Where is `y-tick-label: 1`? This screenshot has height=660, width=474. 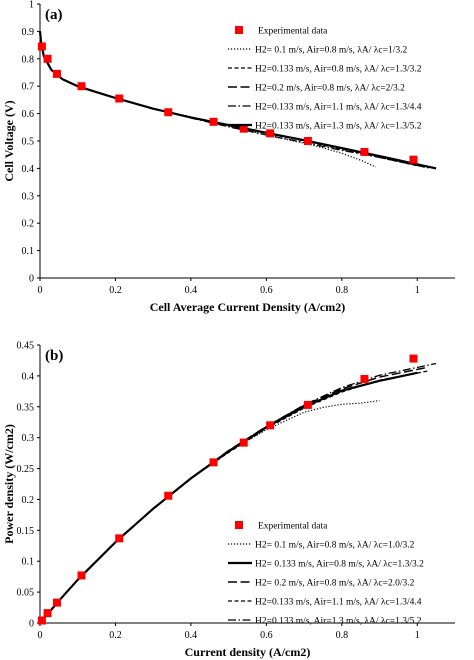 y-tick-label: 1 is located at coordinates (31, 5).